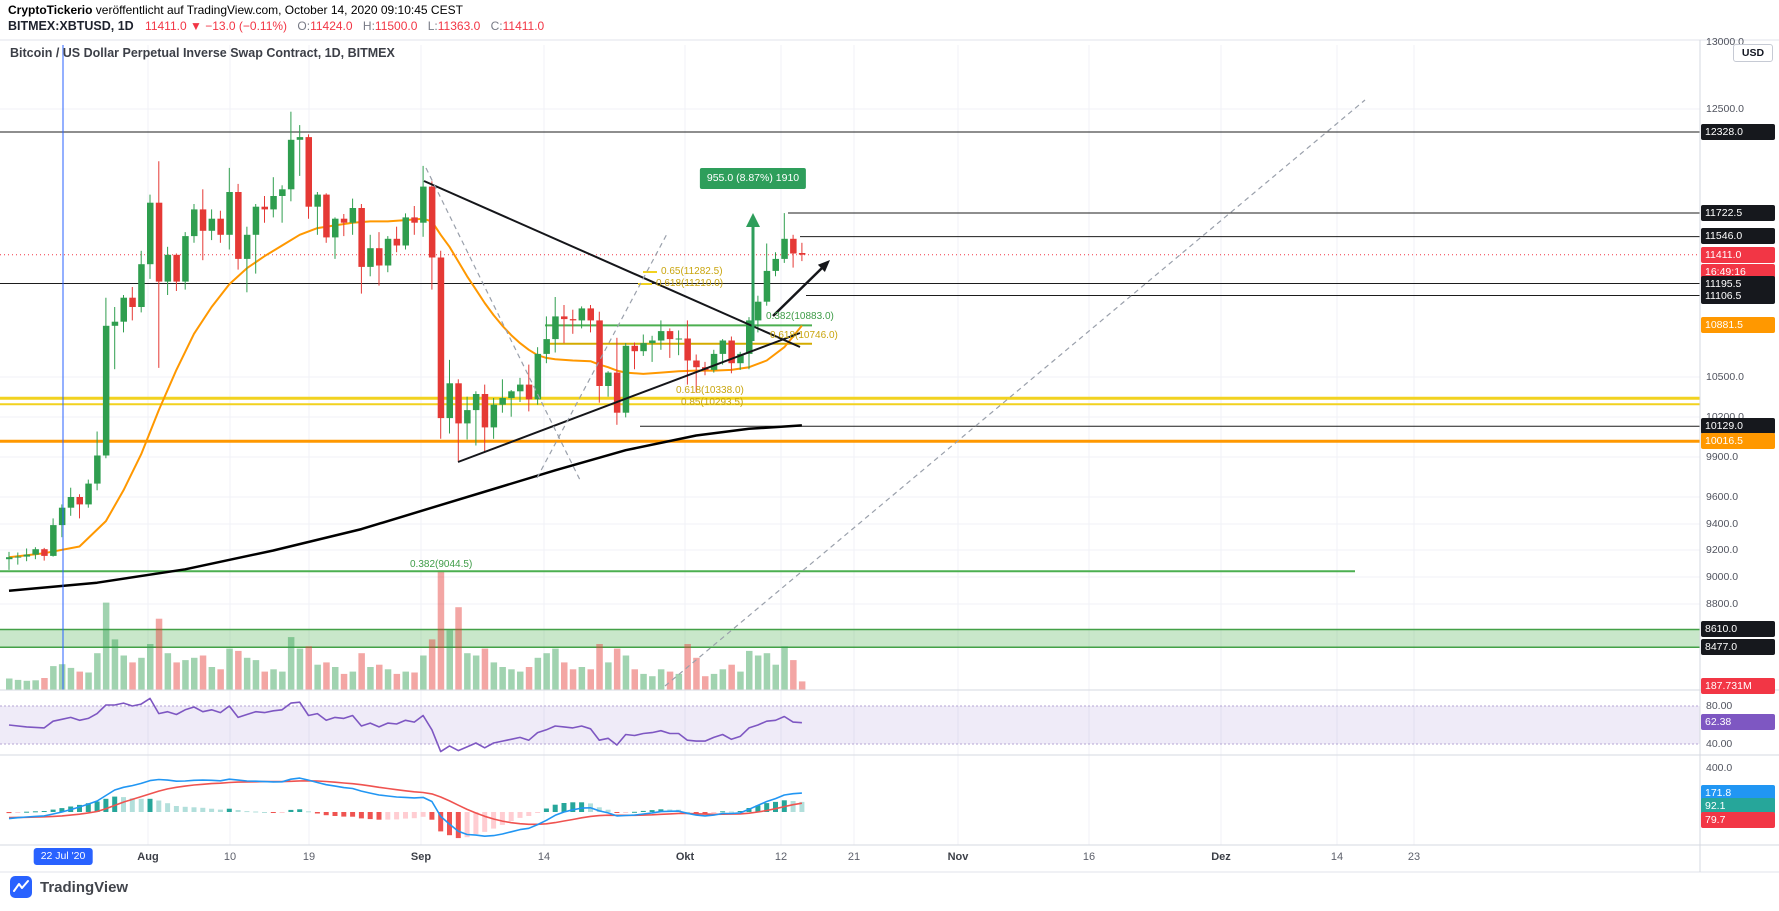 The width and height of the screenshot is (1779, 911). Describe the element at coordinates (1722, 550) in the screenshot. I see `price-axis-label: 9200.0` at that location.